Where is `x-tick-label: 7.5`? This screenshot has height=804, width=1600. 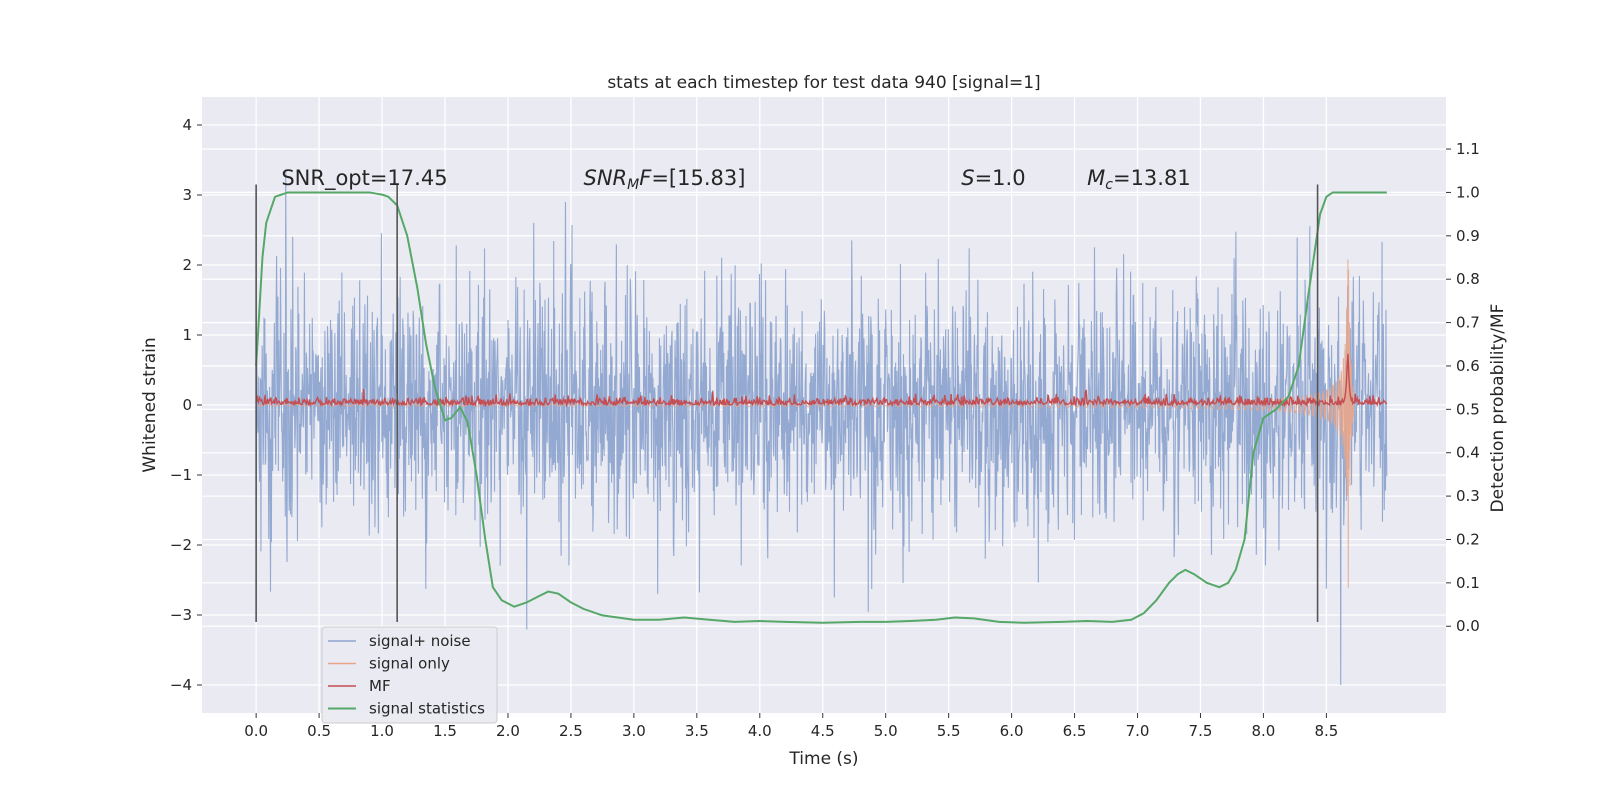
x-tick-label: 7.5 is located at coordinates (1201, 731).